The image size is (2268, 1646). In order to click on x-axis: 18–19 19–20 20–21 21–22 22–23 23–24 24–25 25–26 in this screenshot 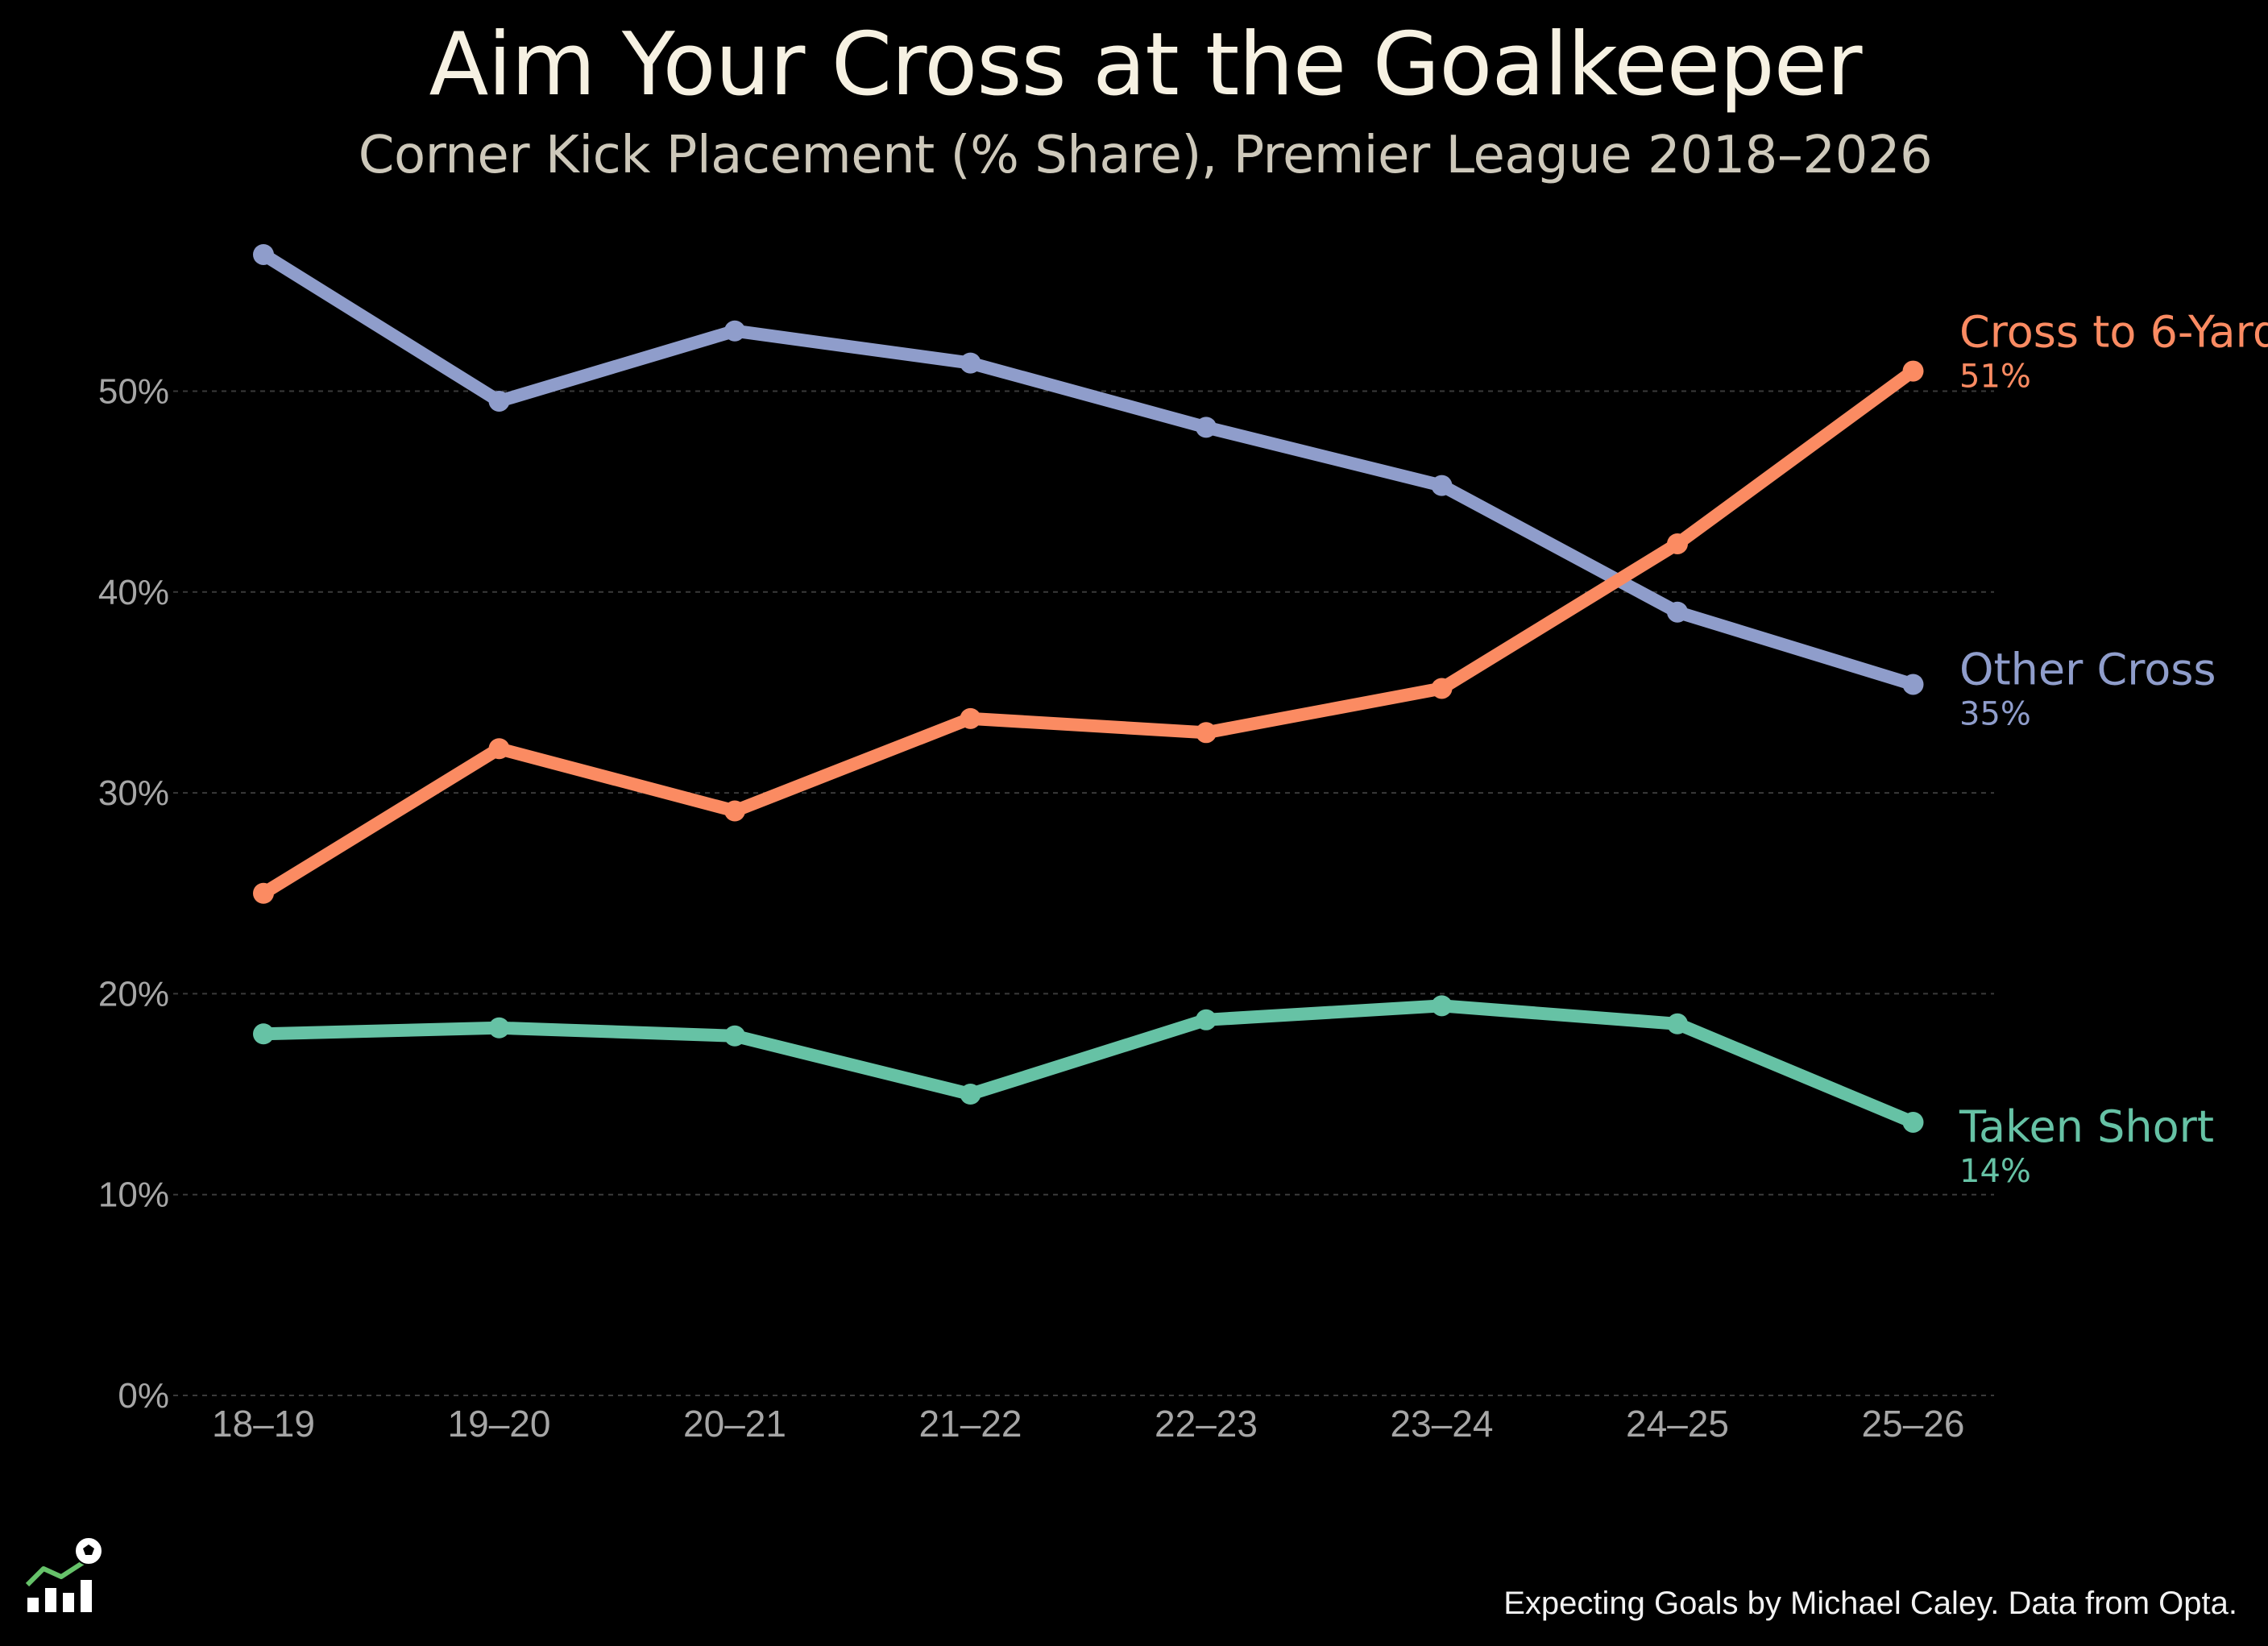, I will do `click(1088, 1424)`.